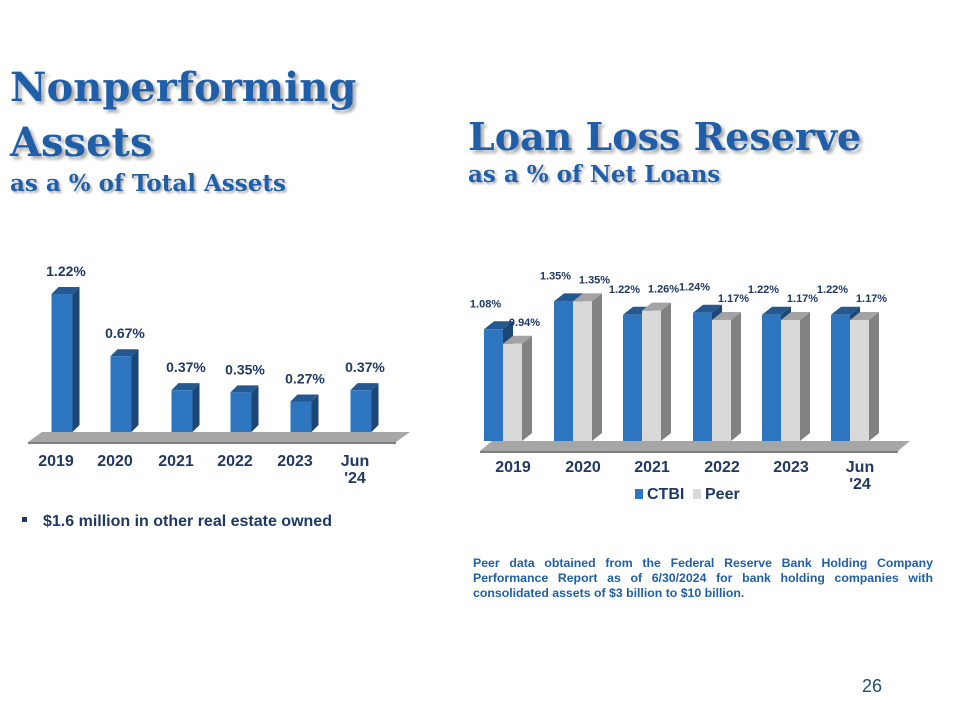 Image resolution: width=960 pixels, height=720 pixels. Describe the element at coordinates (517, 388) in the screenshot. I see `bar-peer-2019` at that location.